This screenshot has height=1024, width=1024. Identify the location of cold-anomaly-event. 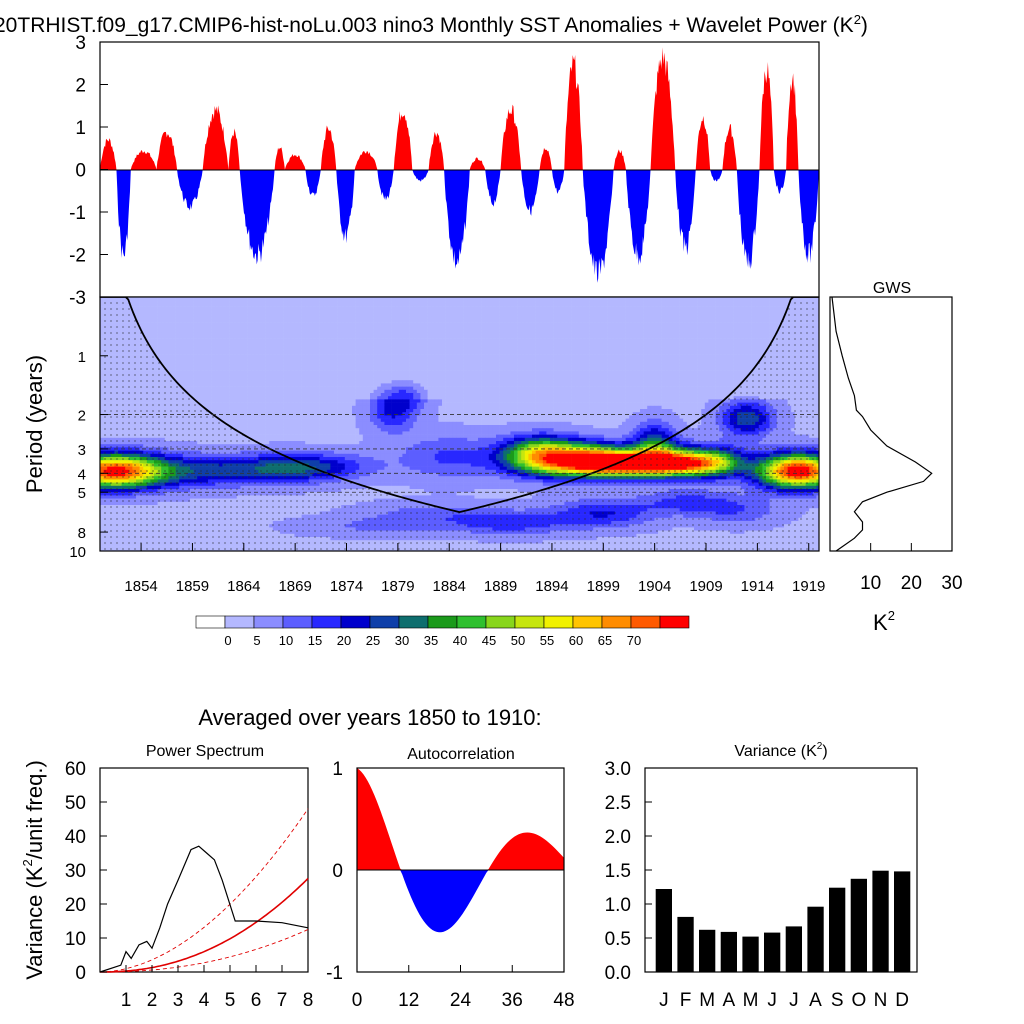
(598, 226).